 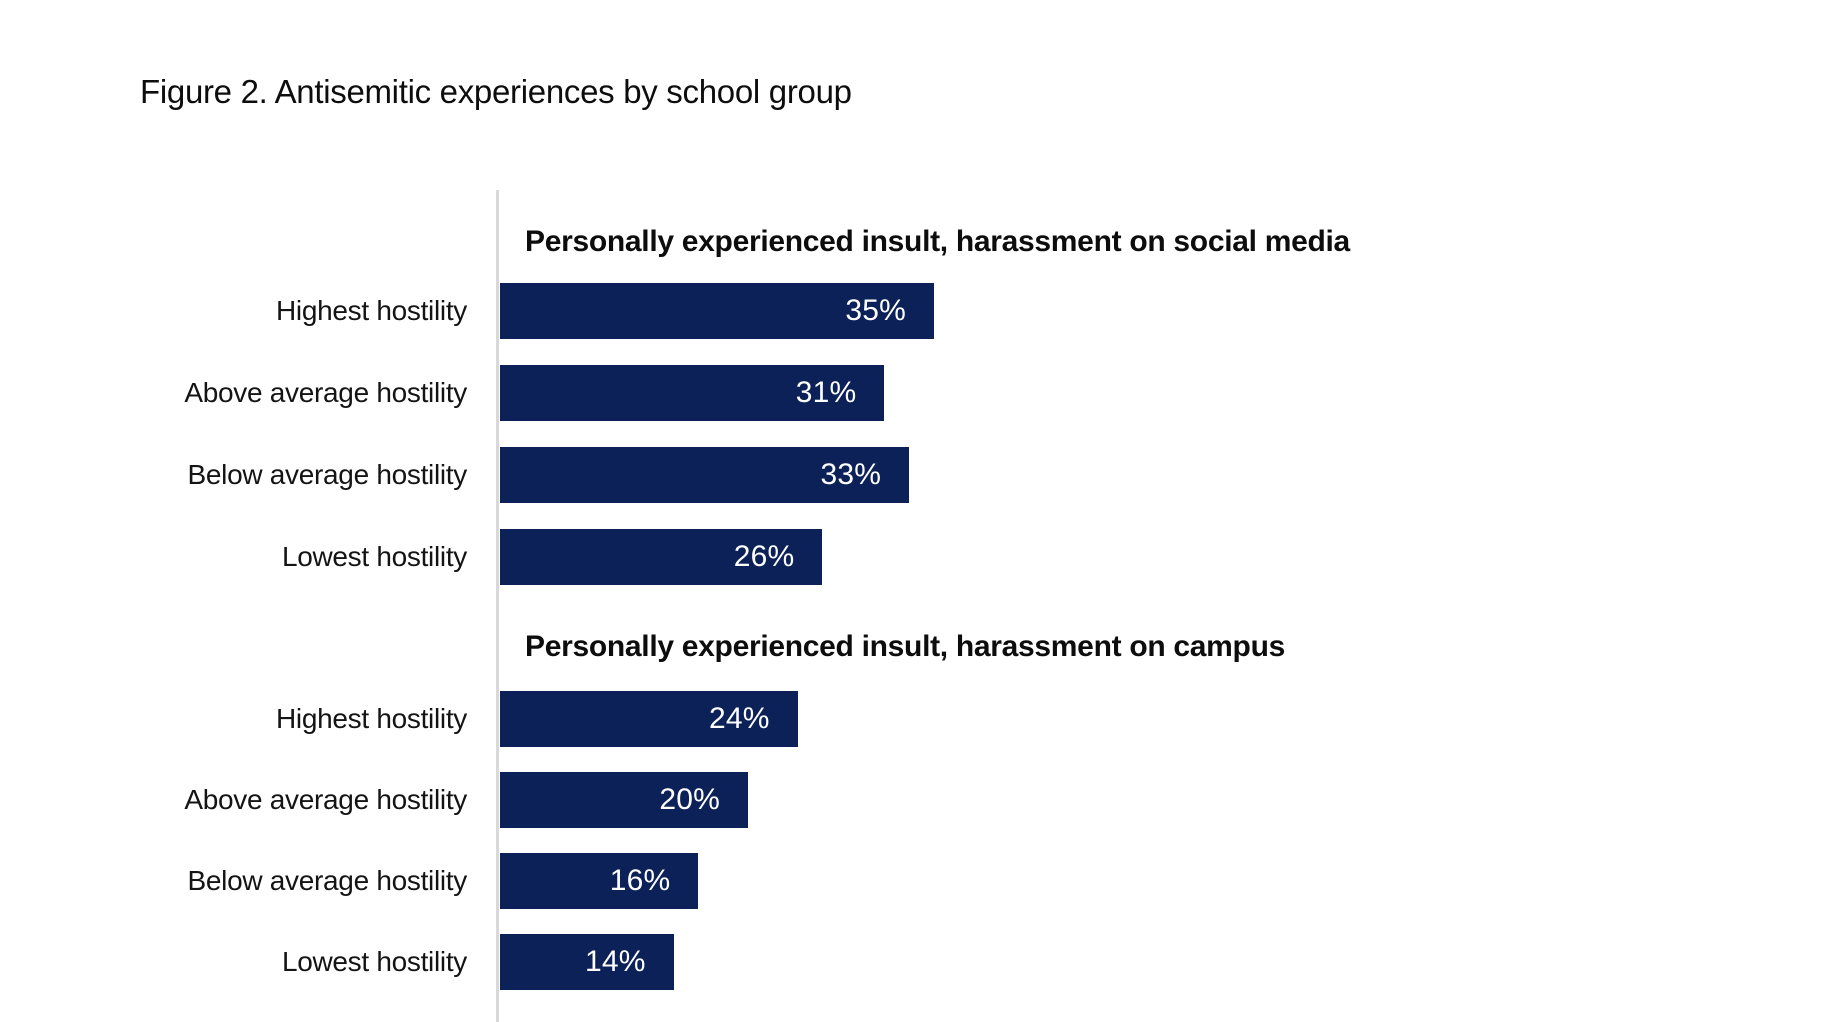 I want to click on bar-value-label: 14%, so click(x=615, y=961).